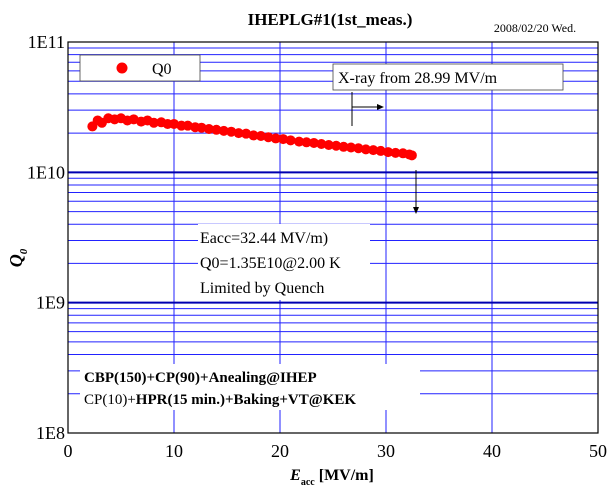  I want to click on xray-label-box, so click(448, 77).